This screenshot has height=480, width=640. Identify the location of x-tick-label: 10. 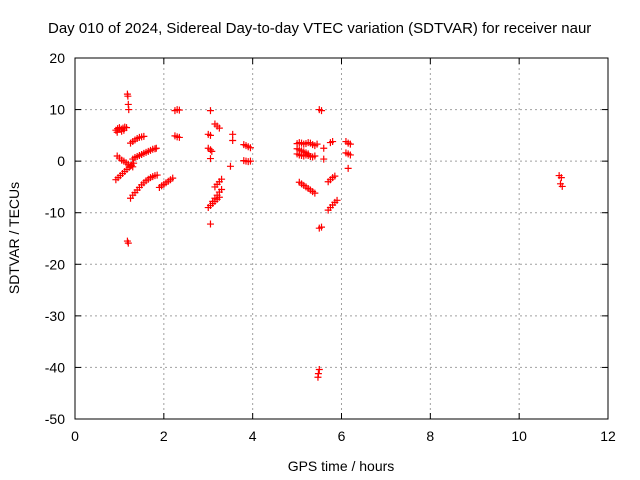
(519, 436).